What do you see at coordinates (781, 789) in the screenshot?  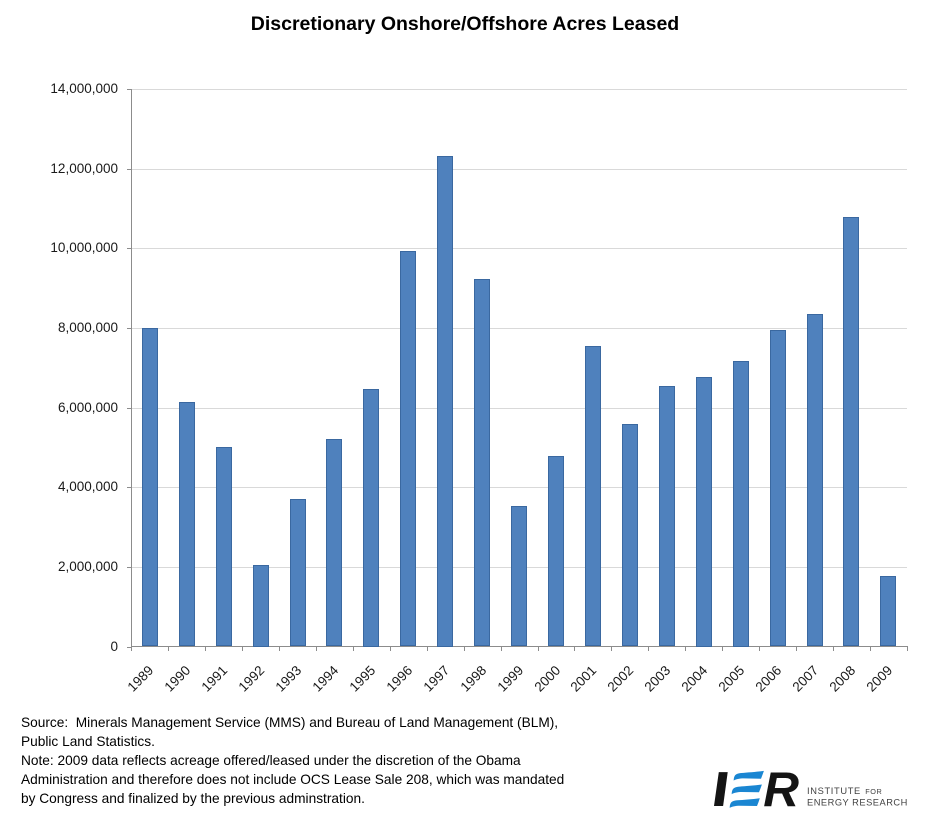 I see `svg-text: R` at bounding box center [781, 789].